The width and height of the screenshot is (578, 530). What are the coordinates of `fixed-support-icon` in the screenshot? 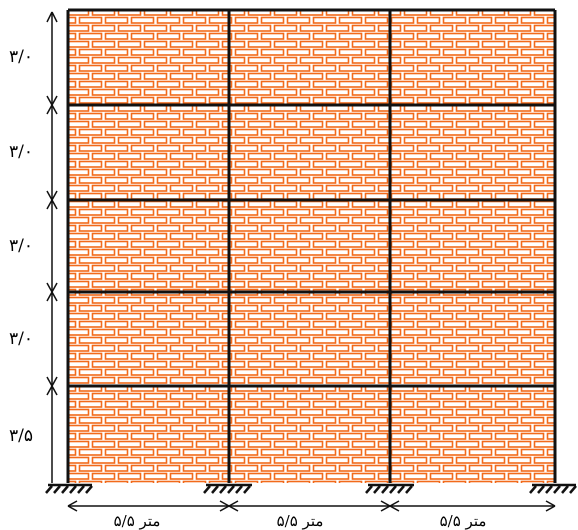 It's located at (311, 488).